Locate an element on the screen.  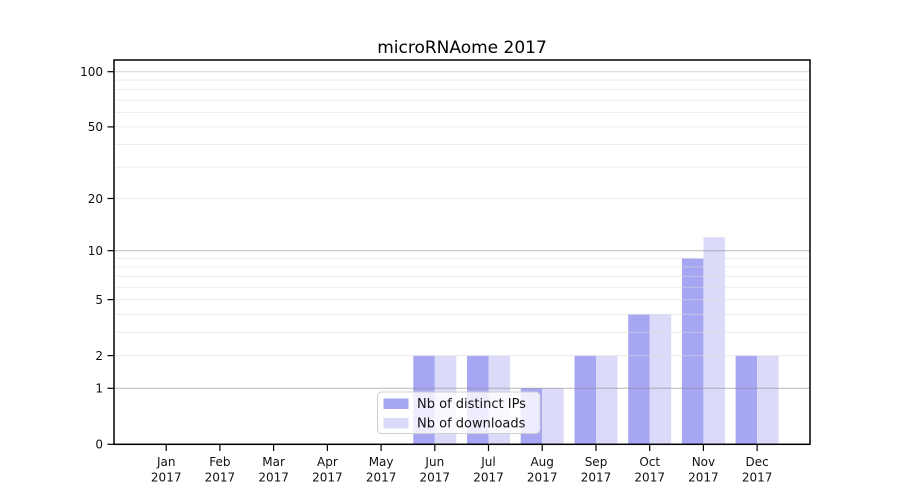
x-tick-label-mar: Mar 2017 is located at coordinates (273, 470).